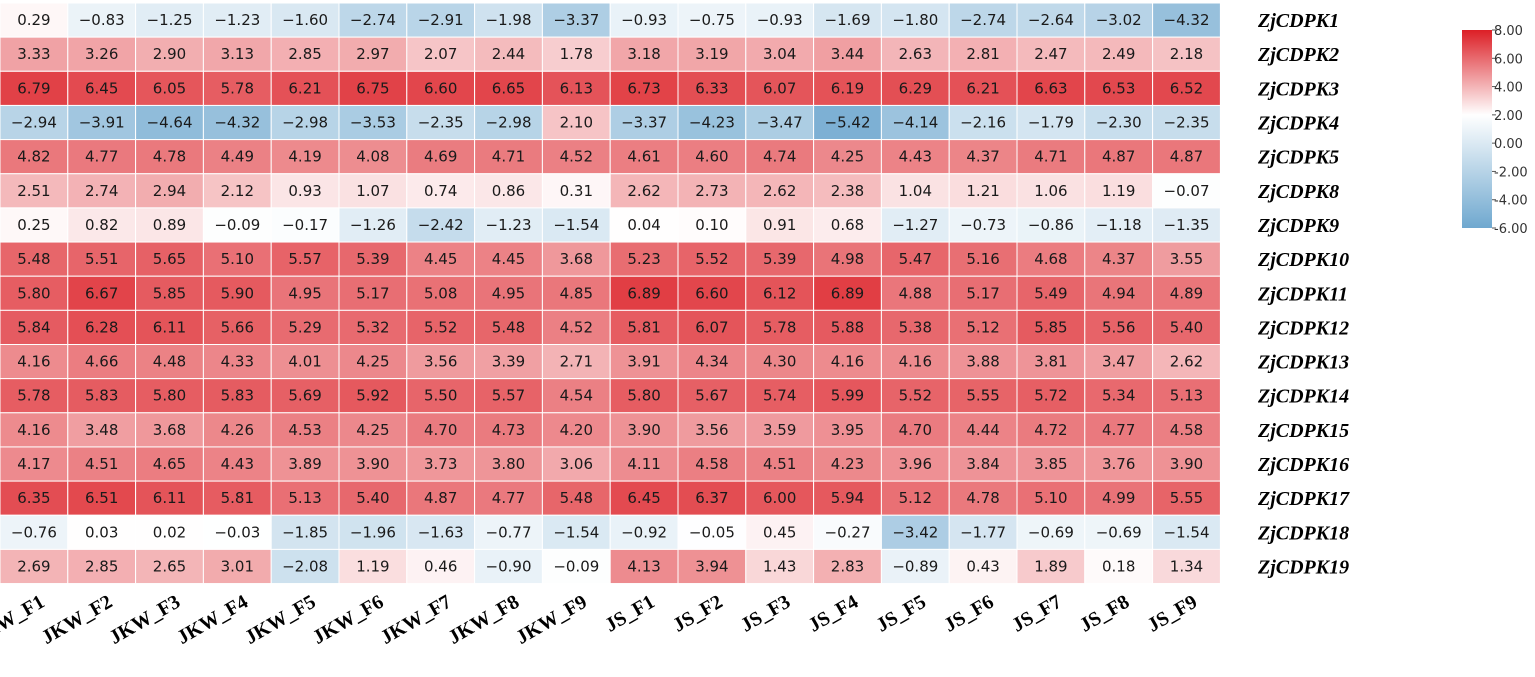 The height and width of the screenshot is (677, 1535). What do you see at coordinates (779, 362) in the screenshot?
I see `cell-value: 4.30` at bounding box center [779, 362].